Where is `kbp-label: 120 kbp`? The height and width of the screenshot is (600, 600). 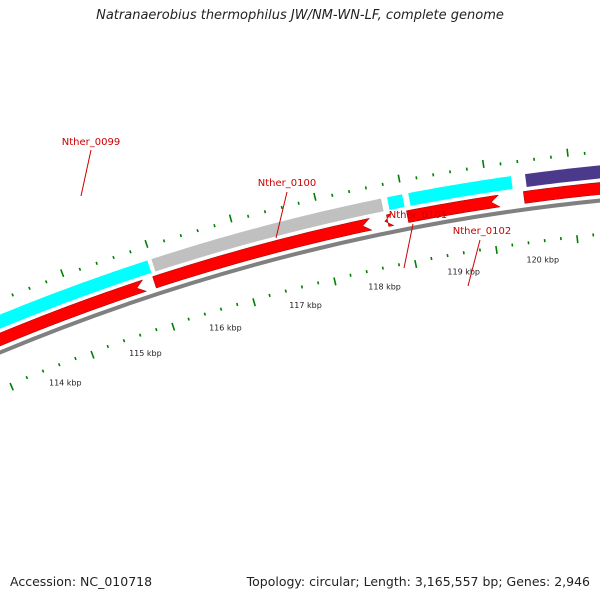 kbp-label: 120 kbp is located at coordinates (542, 260).